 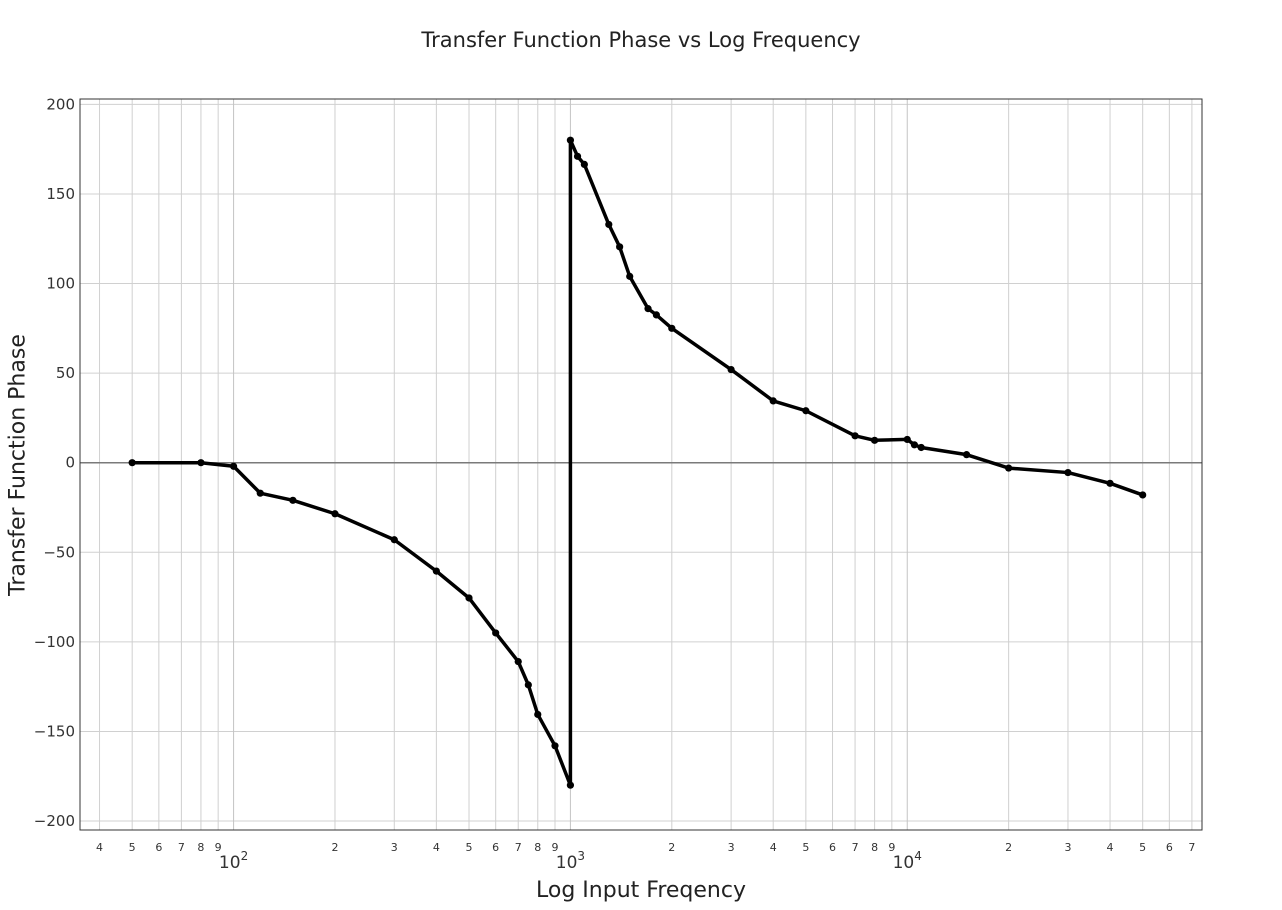 I want to click on y-tick-label: 0, so click(x=70, y=463).